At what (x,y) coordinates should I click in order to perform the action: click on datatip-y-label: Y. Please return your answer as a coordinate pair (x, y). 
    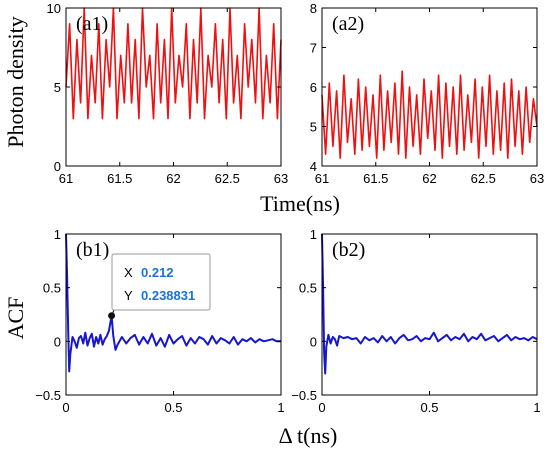
    Looking at the image, I should click on (128, 295).